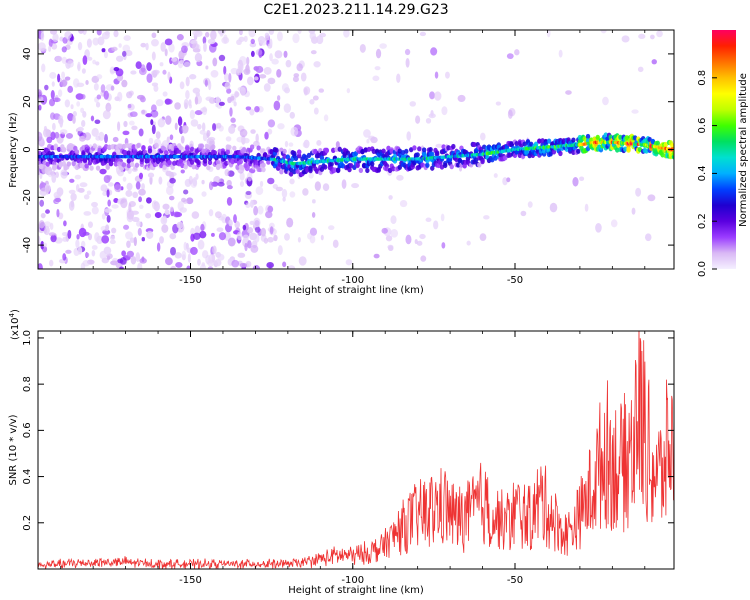 The height and width of the screenshot is (600, 750). What do you see at coordinates (27, 245) in the screenshot?
I see `y-tick-label: -40` at bounding box center [27, 245].